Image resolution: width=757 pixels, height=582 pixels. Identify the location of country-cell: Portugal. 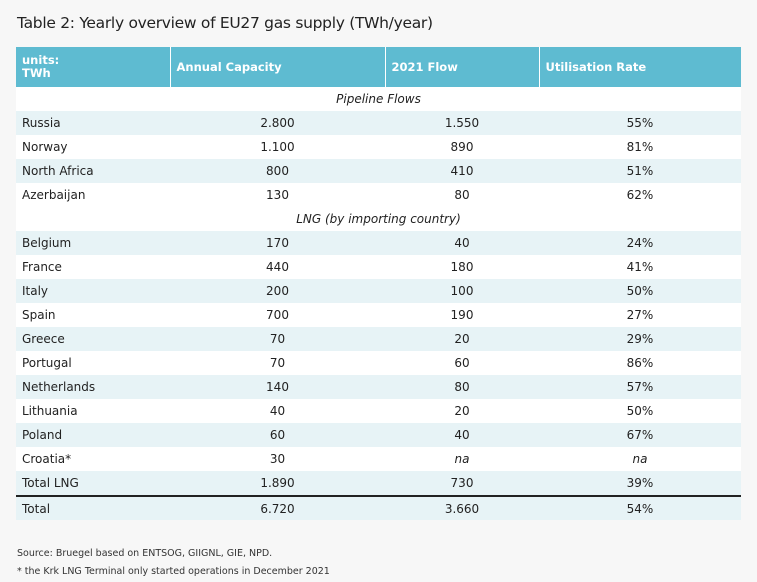
(93, 363).